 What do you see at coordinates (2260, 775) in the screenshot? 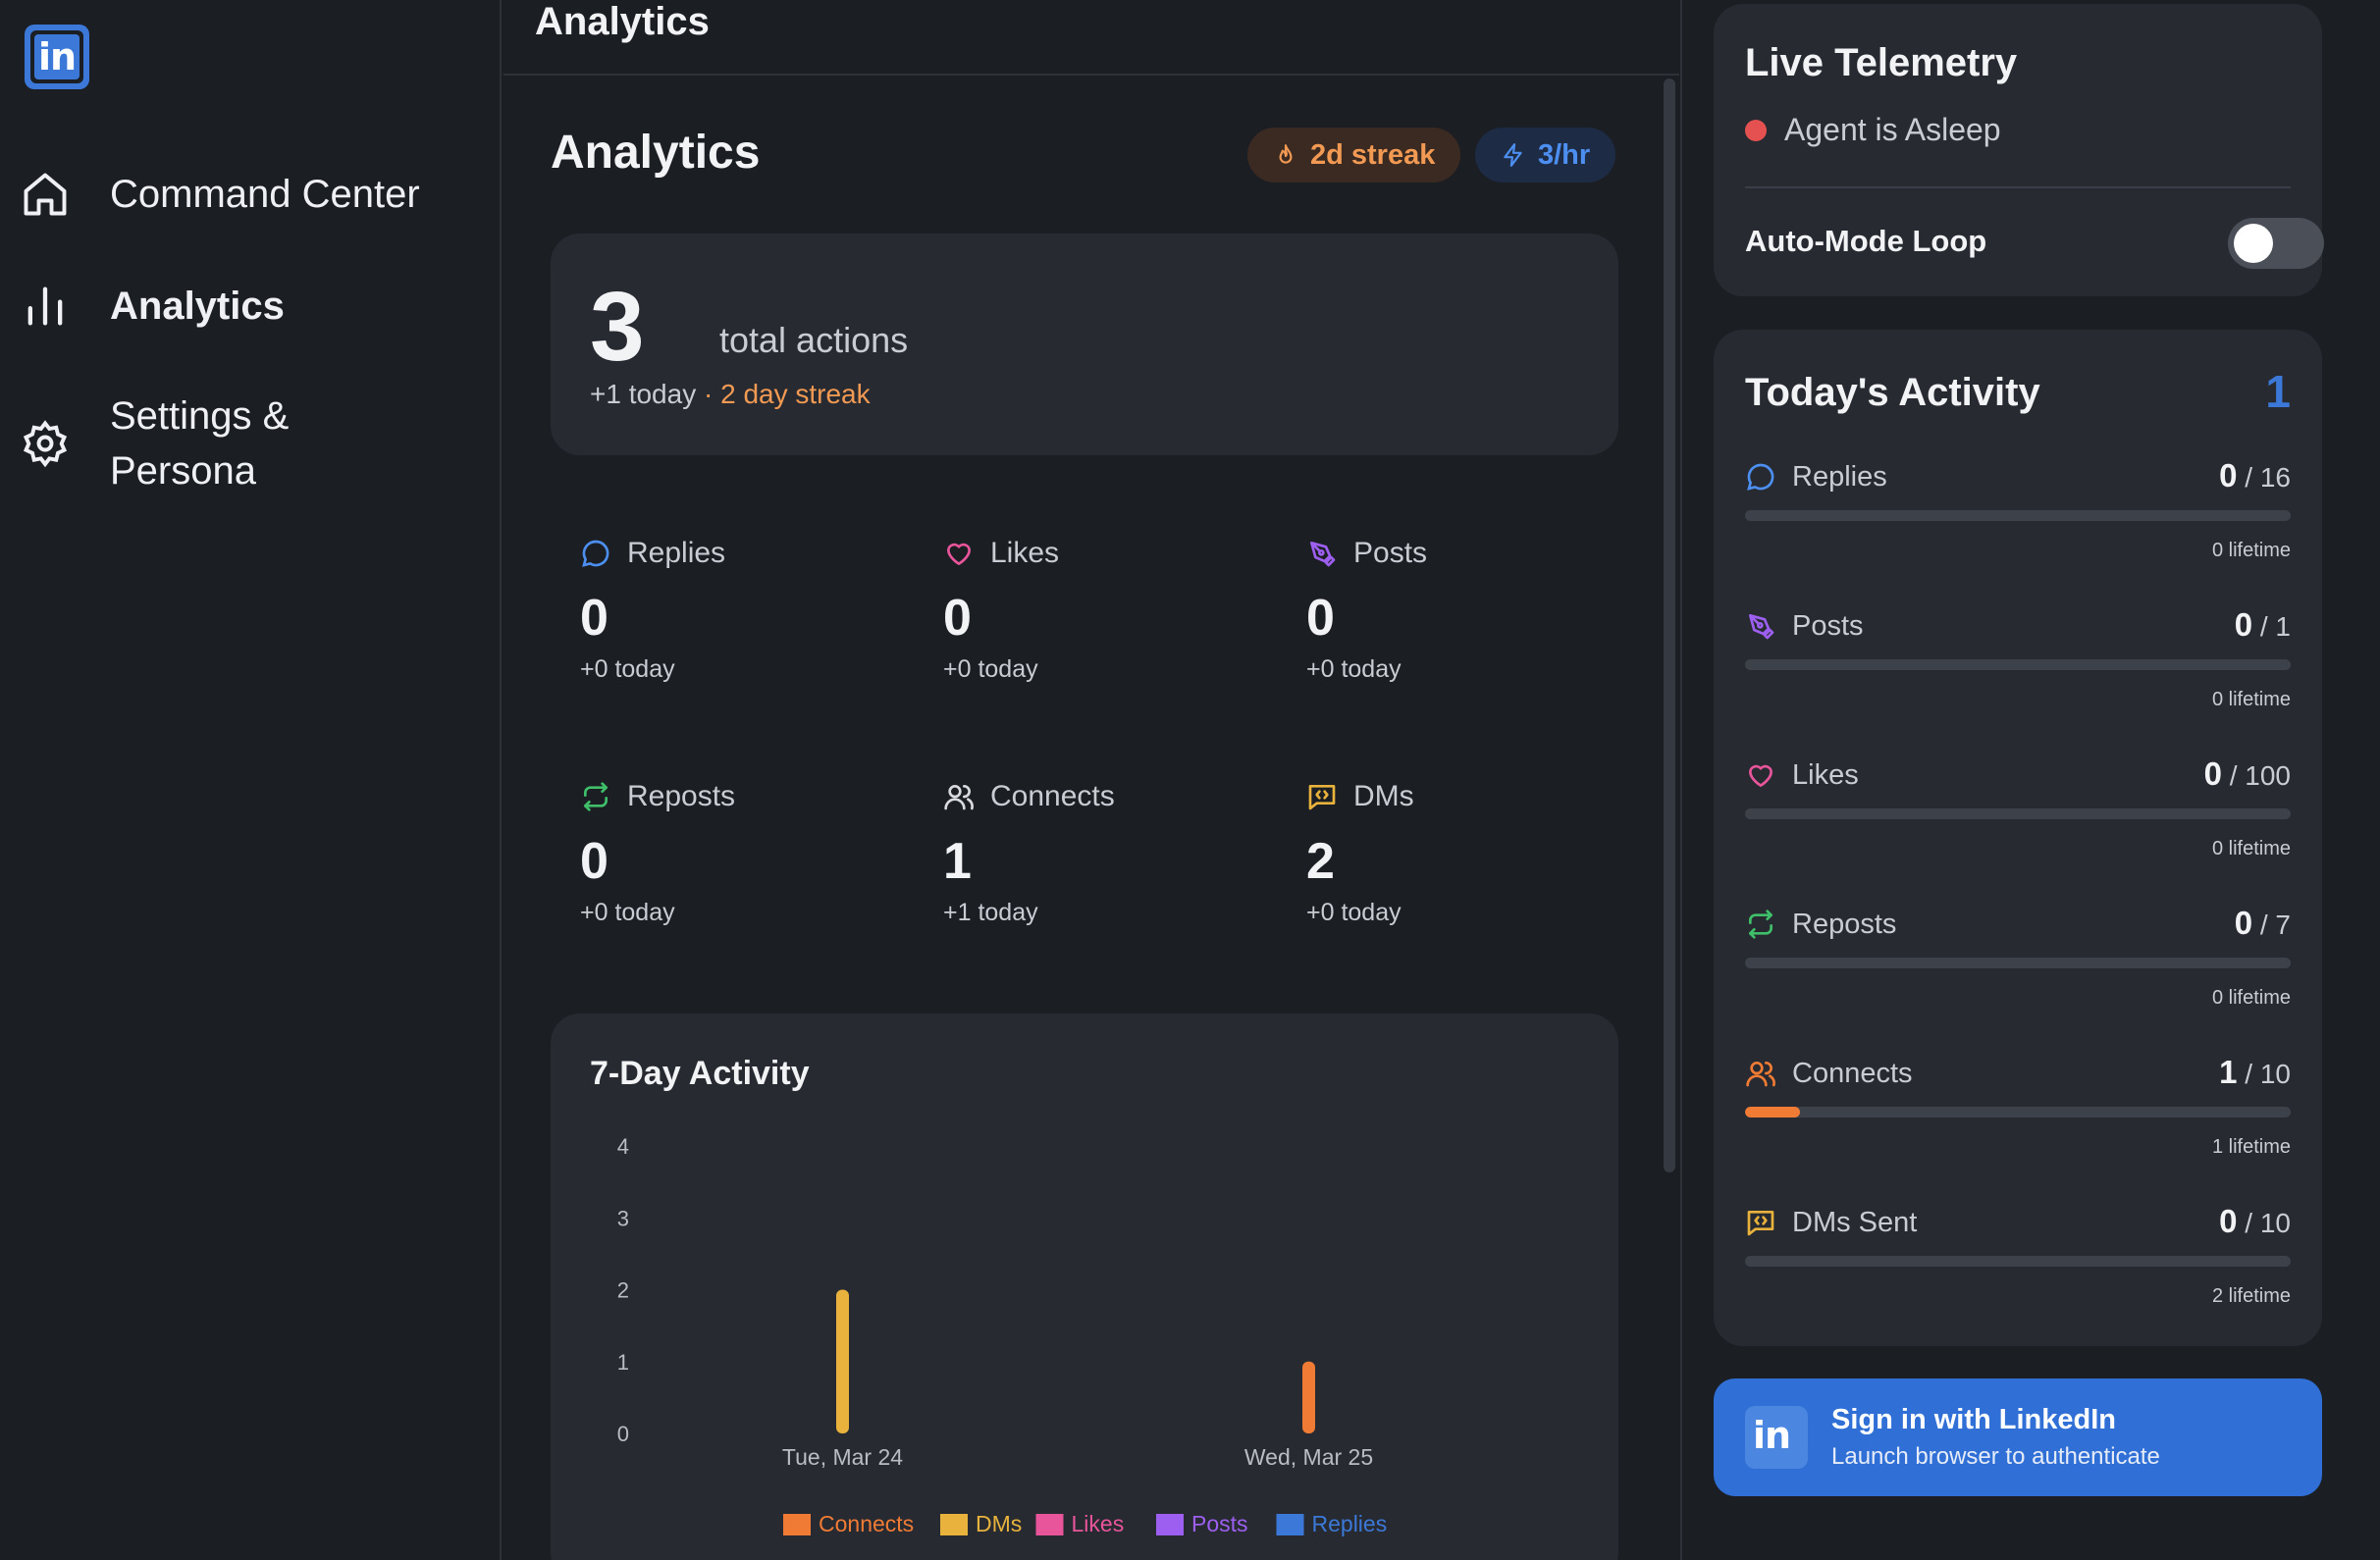
I see `activity-limit: / 100` at bounding box center [2260, 775].